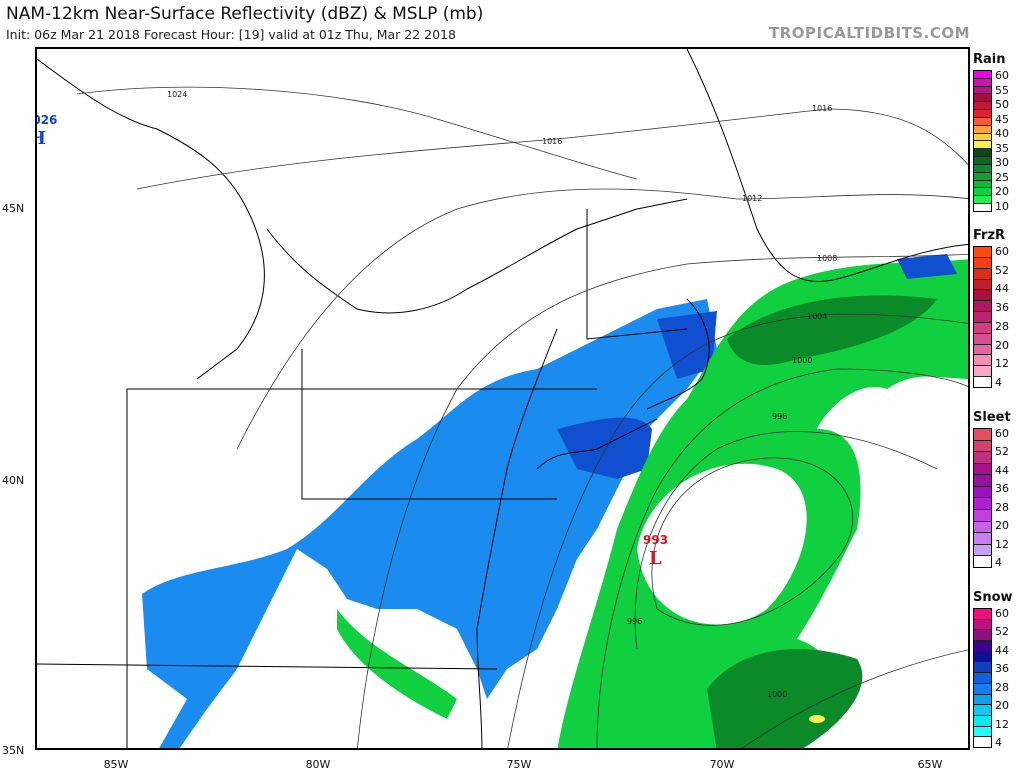 The height and width of the screenshot is (772, 1024). What do you see at coordinates (989, 59) in the screenshot?
I see `legend-title: Rain` at bounding box center [989, 59].